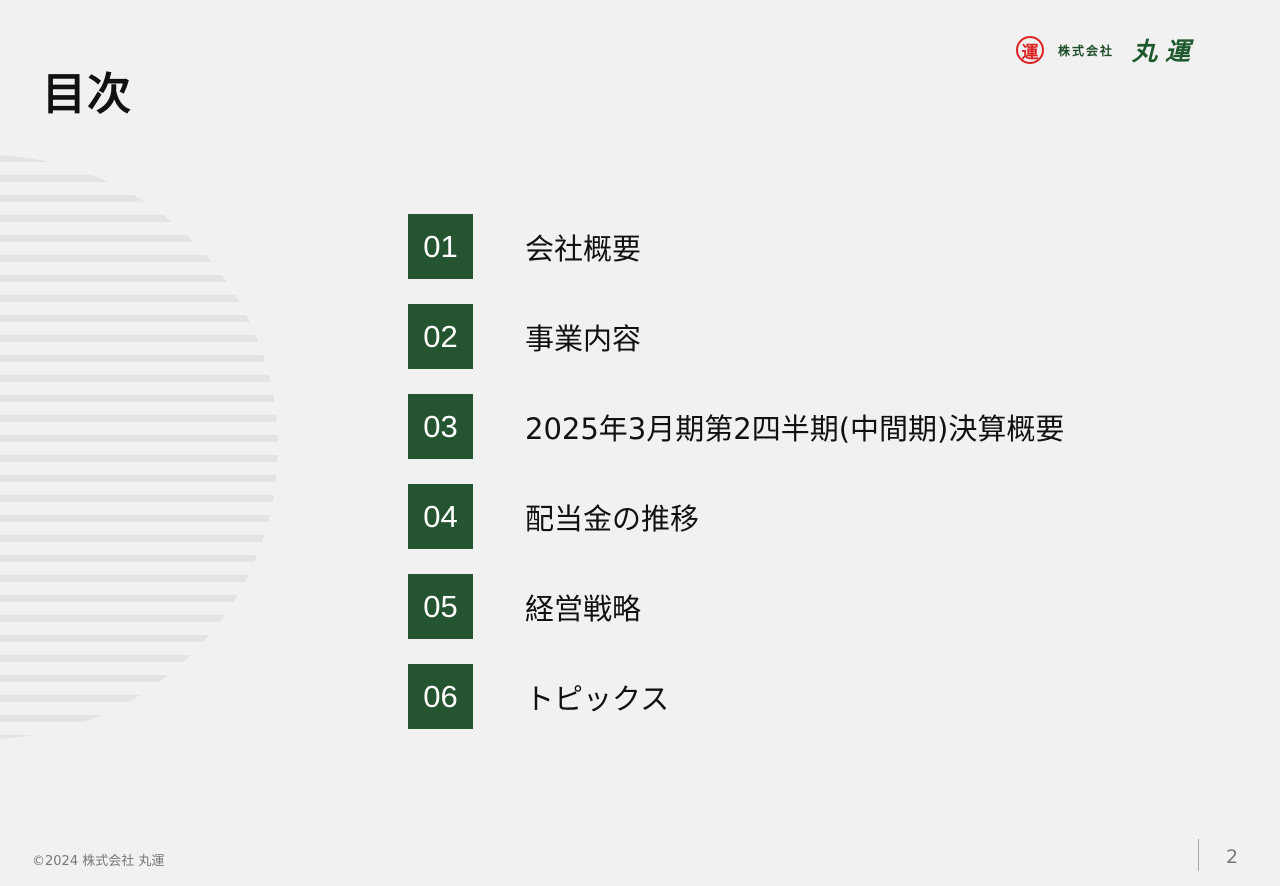 The image size is (1280, 886). What do you see at coordinates (440, 696) in the screenshot?
I see `toc-number: 06` at bounding box center [440, 696].